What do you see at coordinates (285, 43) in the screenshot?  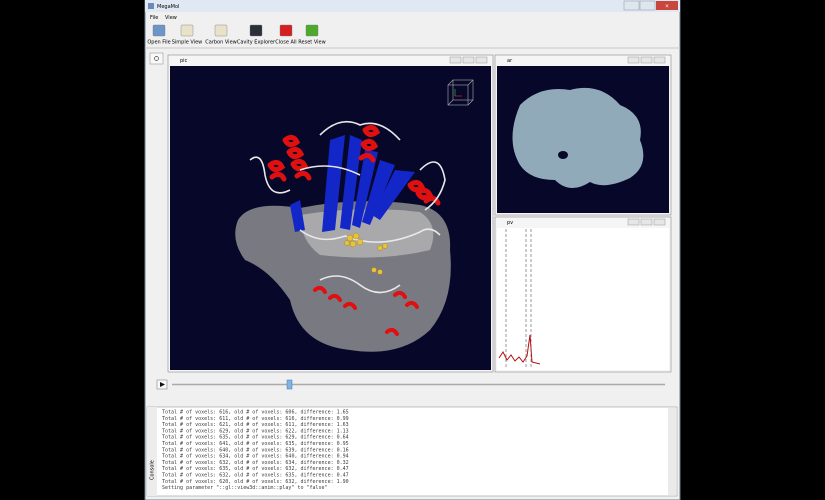 I see `toolbar-label: Close All` at bounding box center [285, 43].